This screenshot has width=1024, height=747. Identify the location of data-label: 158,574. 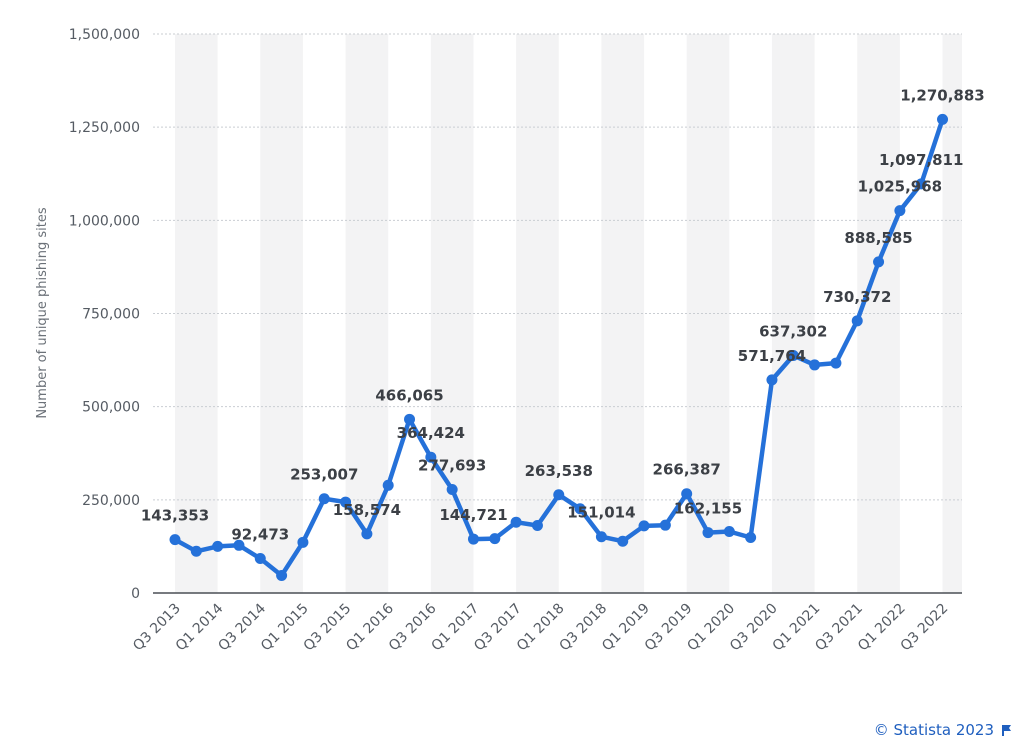
(367, 510).